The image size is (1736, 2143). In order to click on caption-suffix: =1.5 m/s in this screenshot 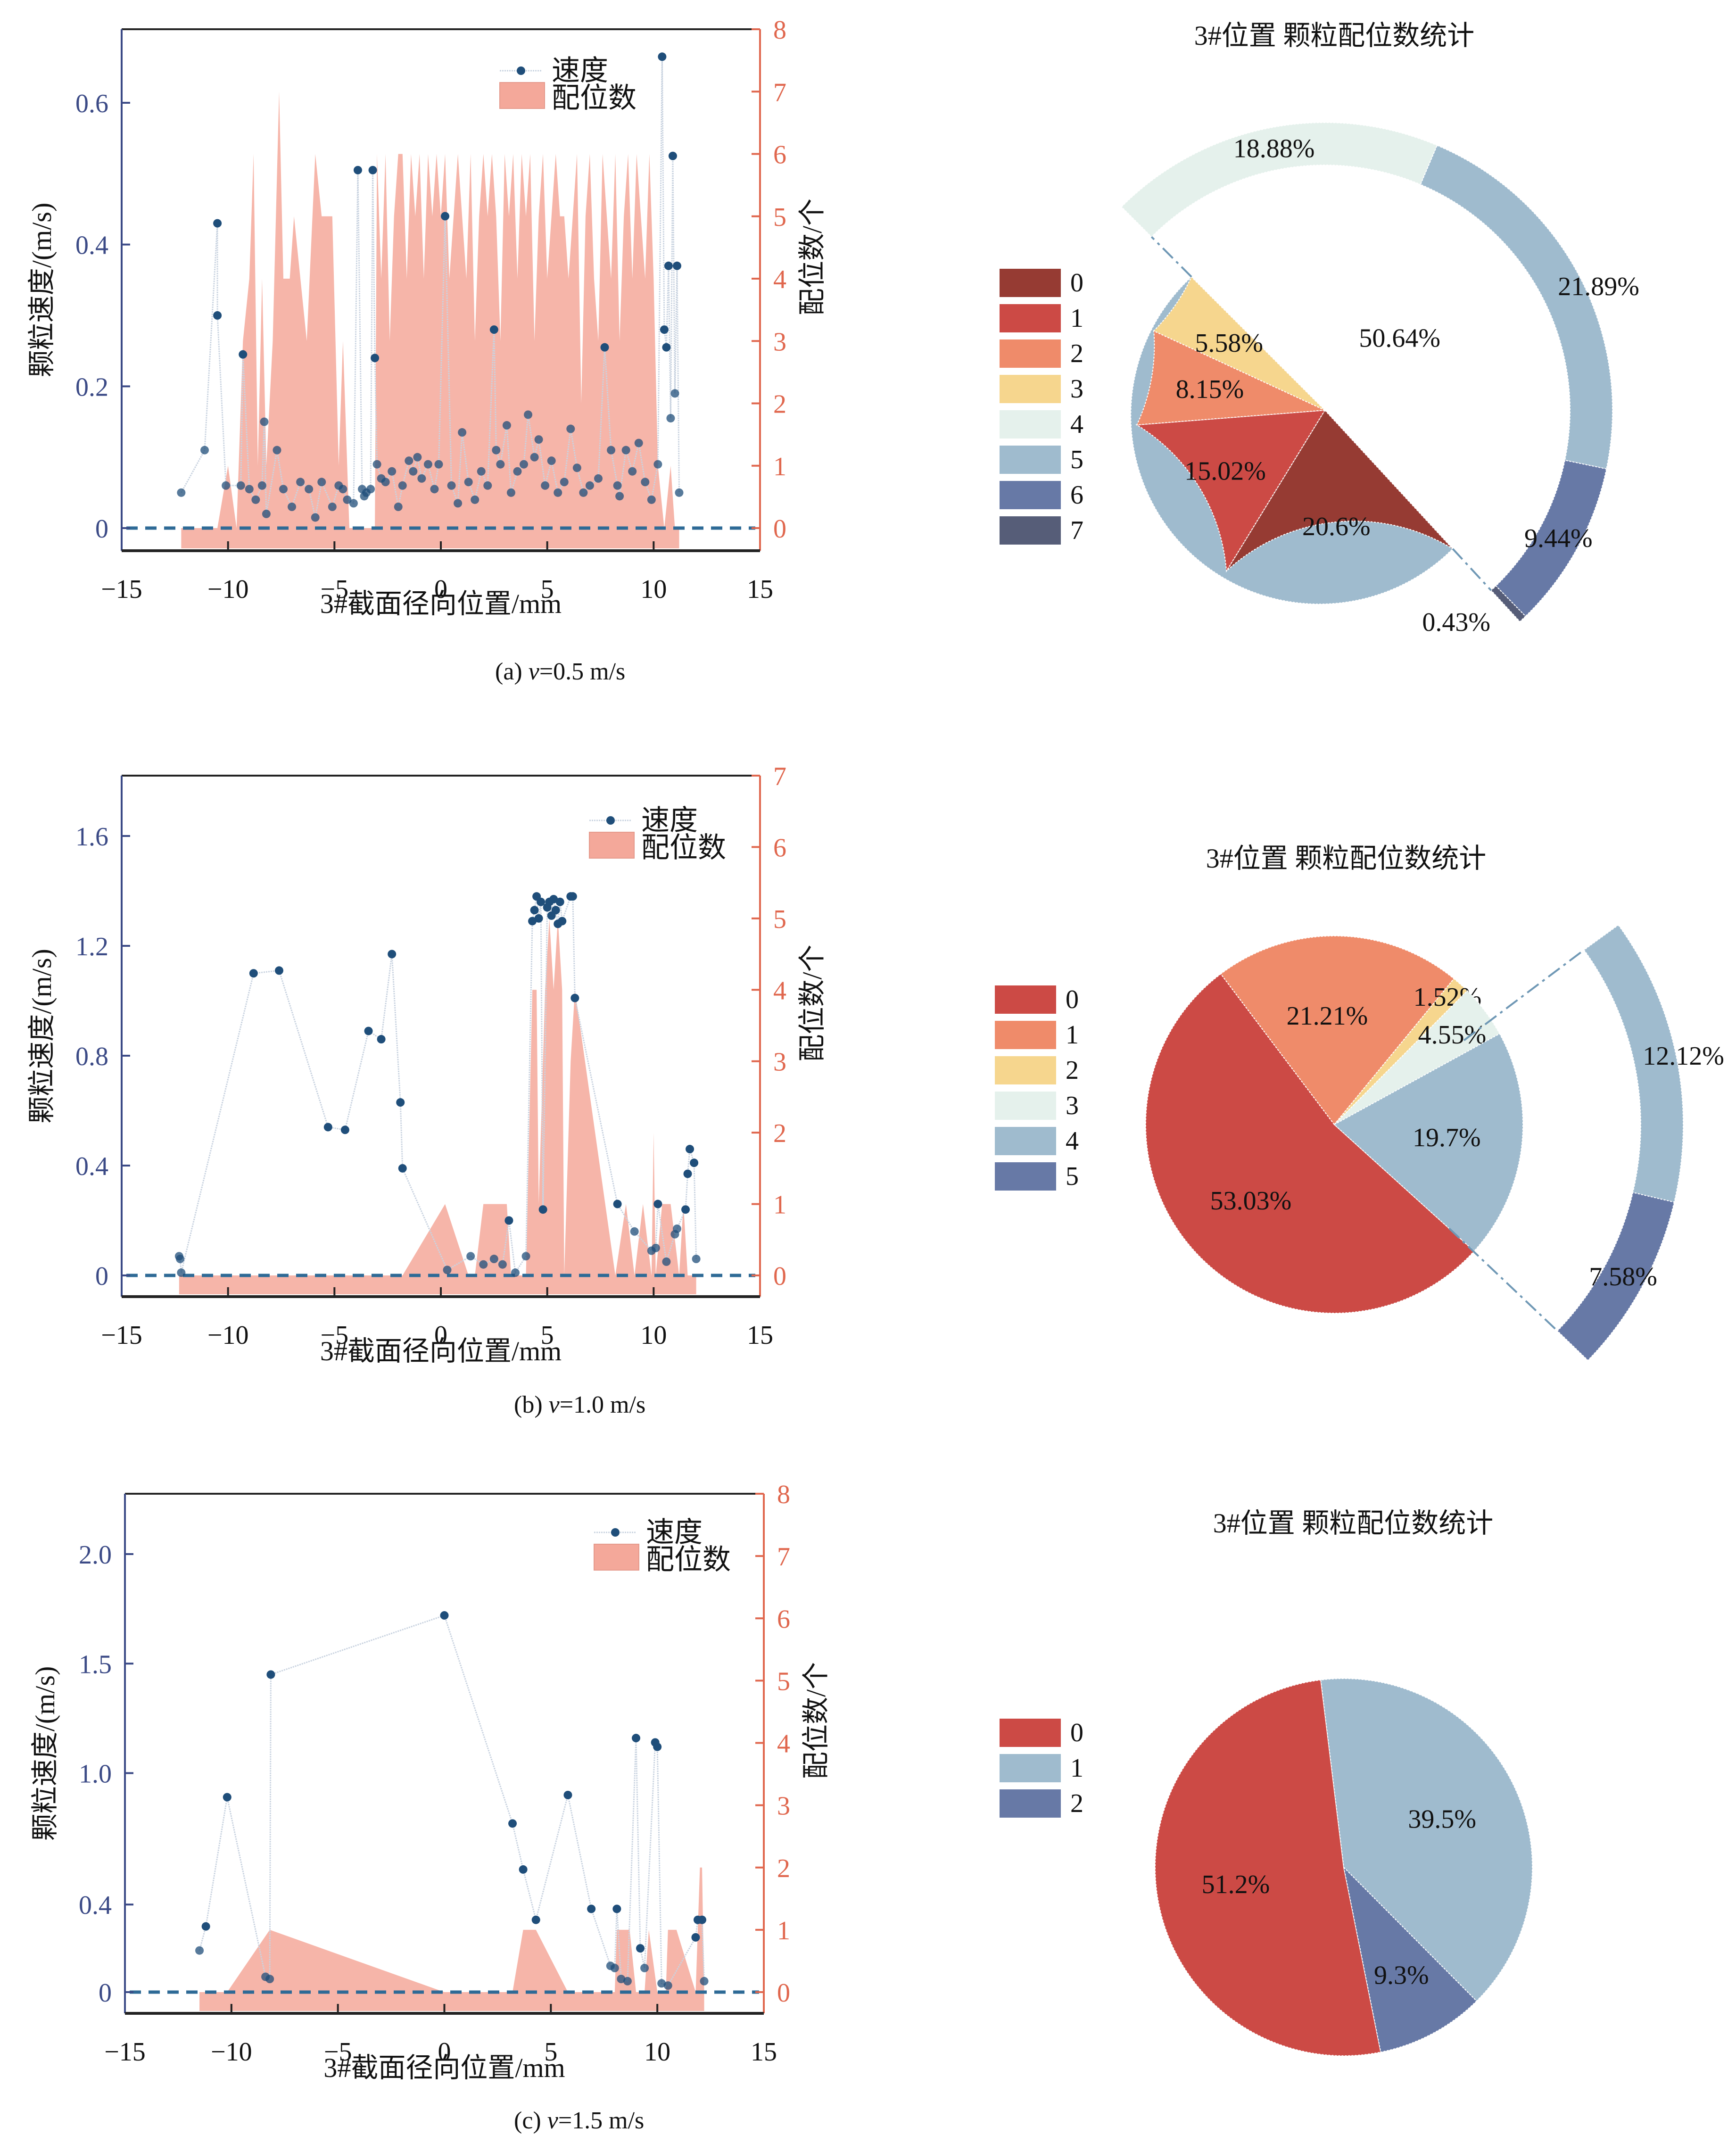, I will do `click(601, 2120)`.